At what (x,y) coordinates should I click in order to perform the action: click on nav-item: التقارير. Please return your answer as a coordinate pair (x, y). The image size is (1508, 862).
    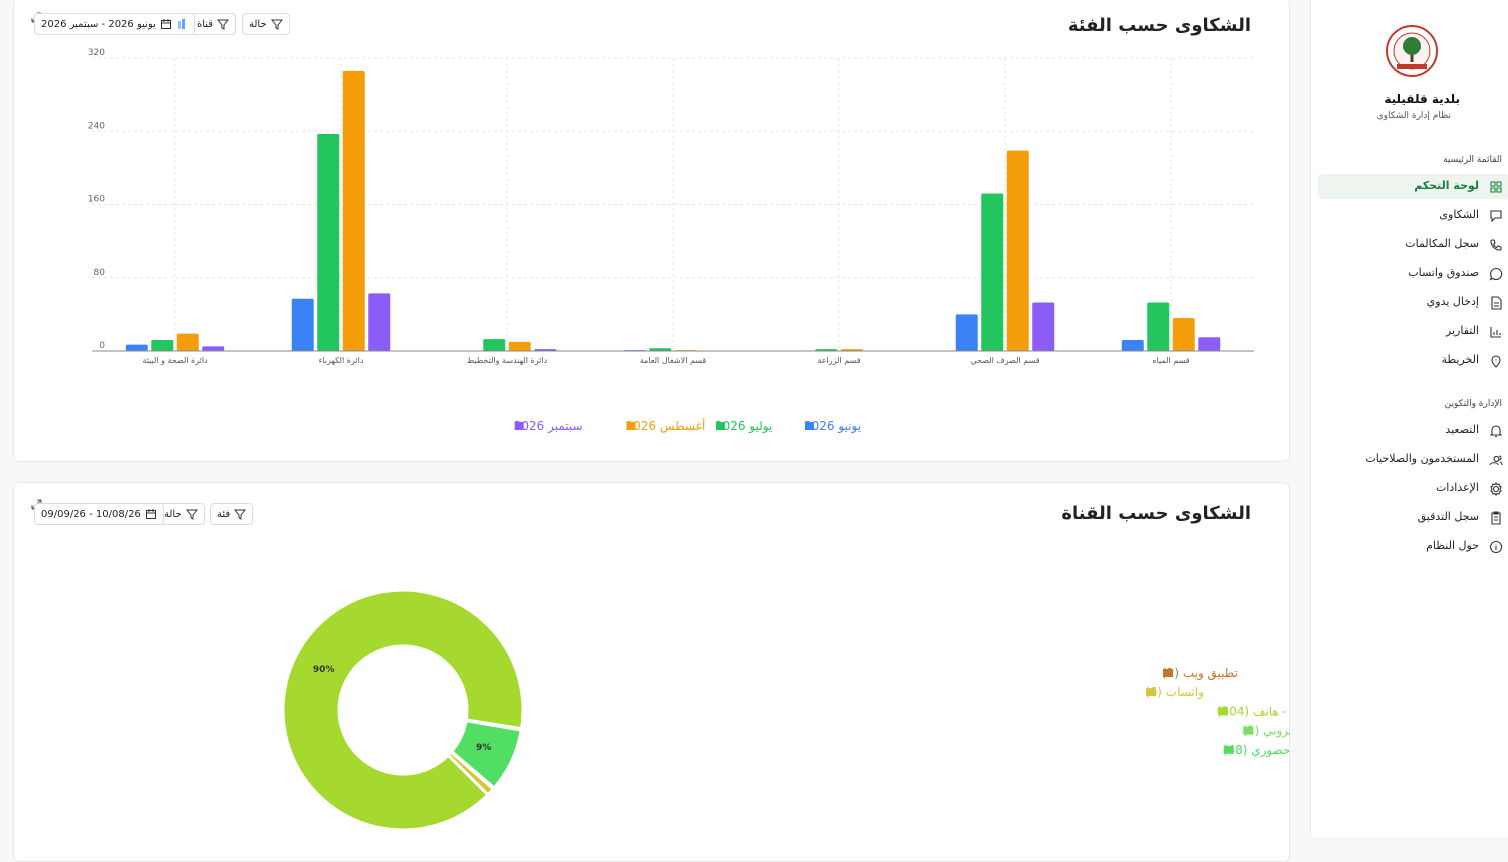
    Looking at the image, I should click on (1413, 331).